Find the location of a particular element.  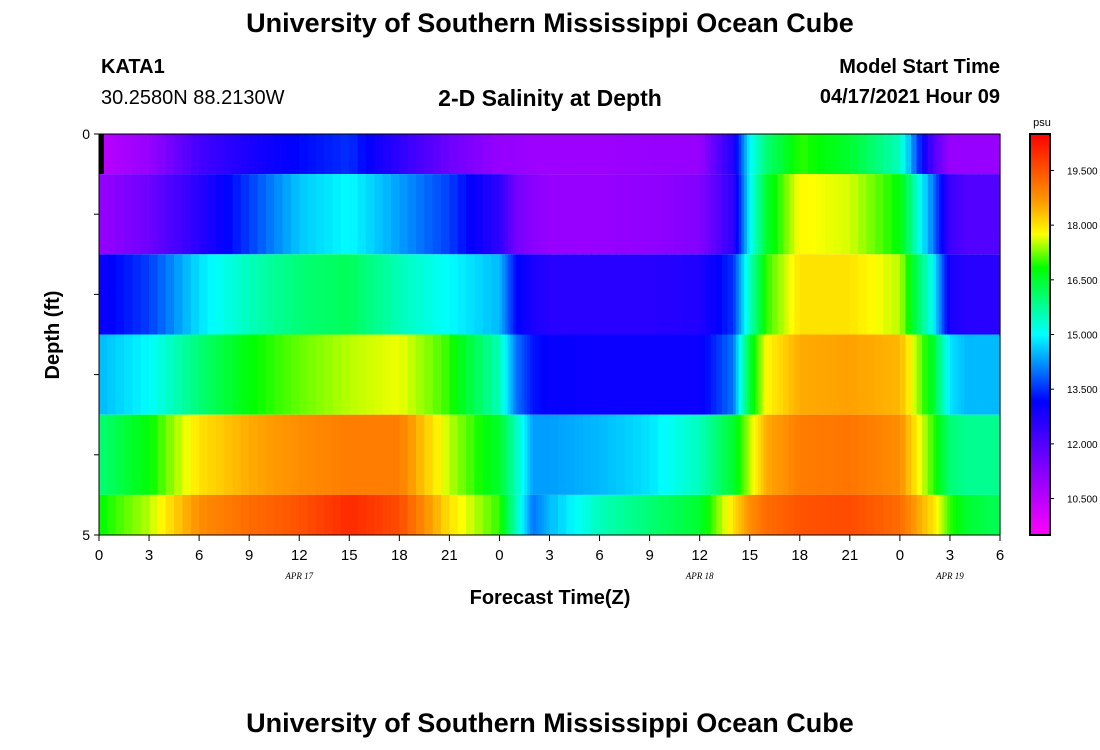

x-tick-label: 6 is located at coordinates (1000, 555).